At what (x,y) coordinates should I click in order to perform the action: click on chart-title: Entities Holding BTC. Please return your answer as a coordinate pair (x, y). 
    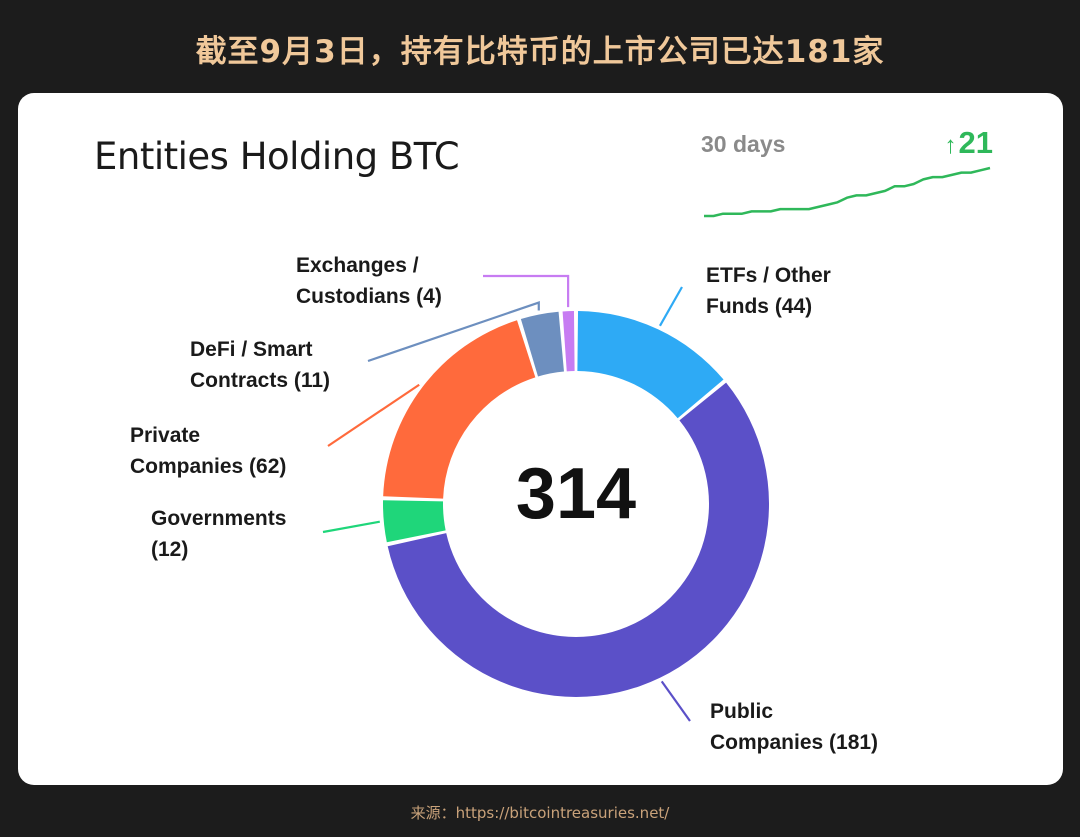
    Looking at the image, I should click on (277, 156).